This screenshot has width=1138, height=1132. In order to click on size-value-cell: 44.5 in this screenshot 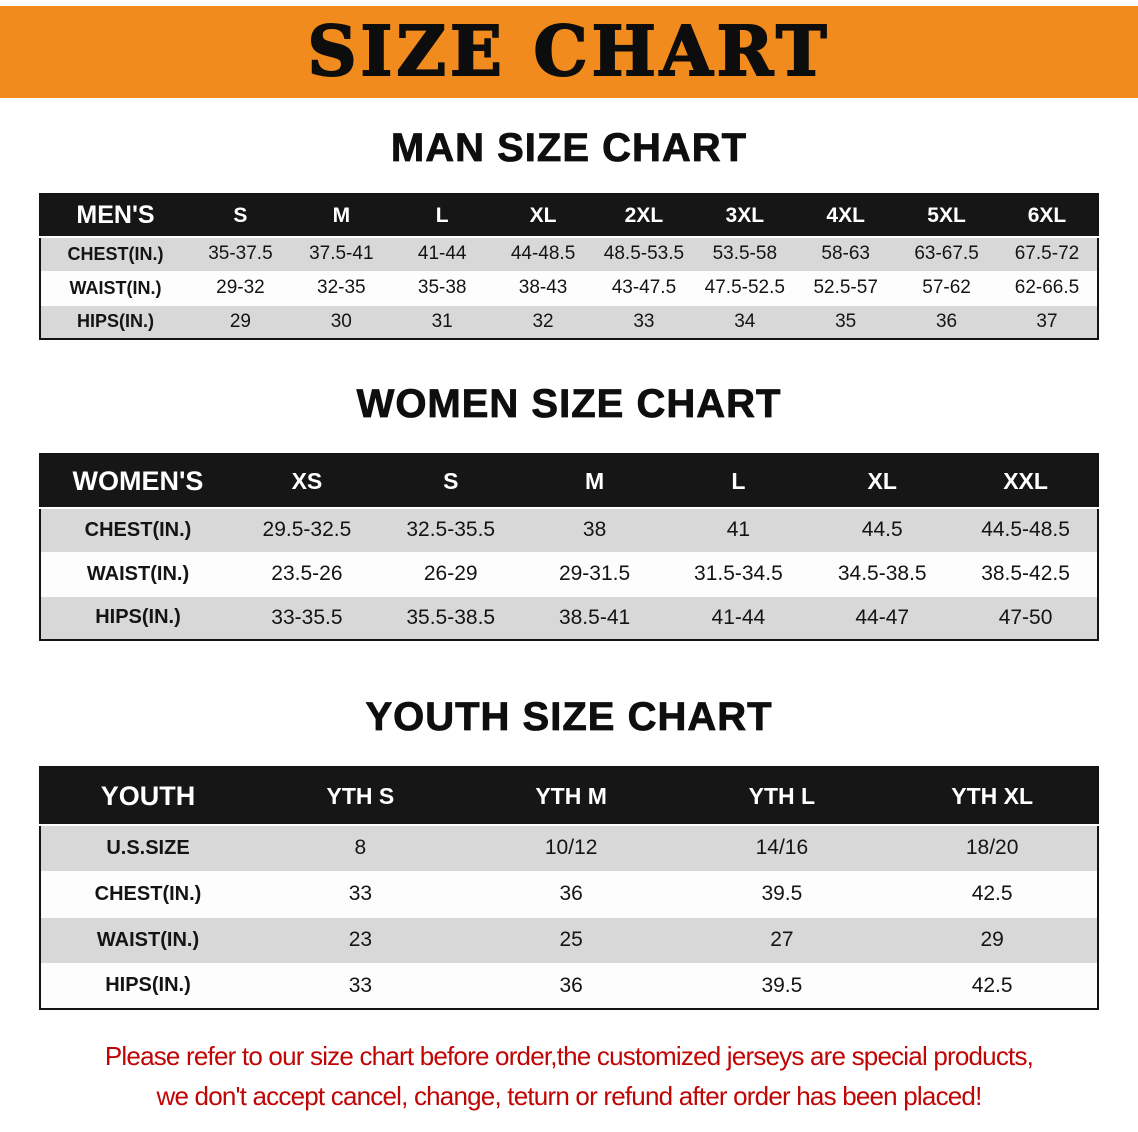, I will do `click(882, 530)`.